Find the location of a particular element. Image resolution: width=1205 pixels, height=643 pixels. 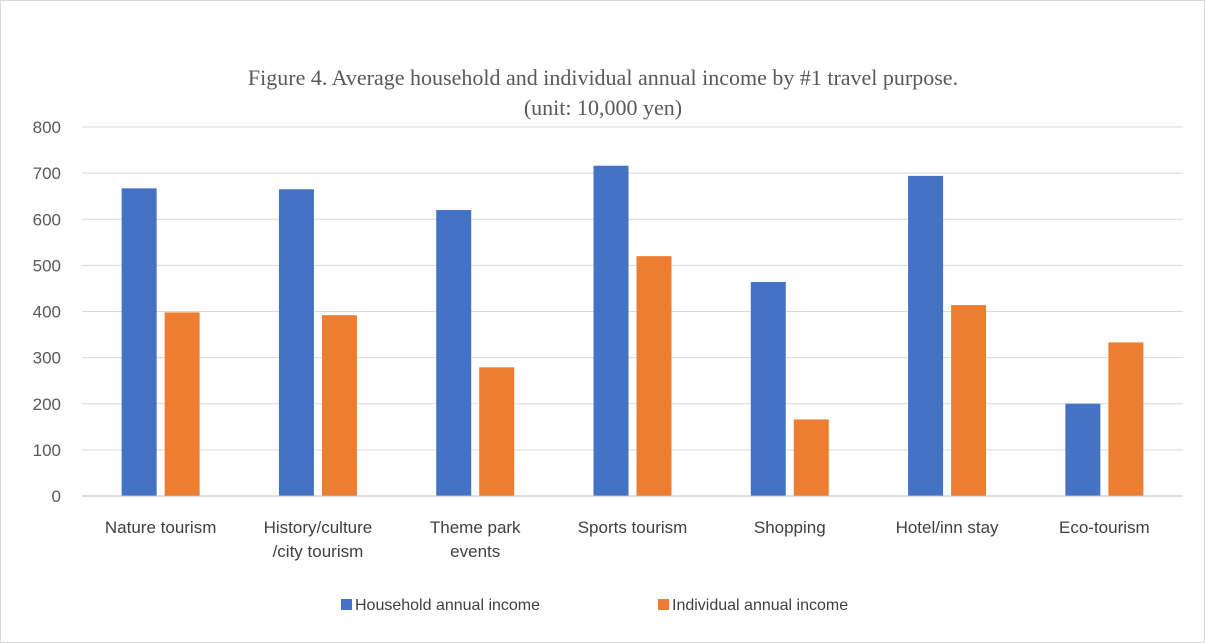

y-tick-label: 100 is located at coordinates (47, 450).